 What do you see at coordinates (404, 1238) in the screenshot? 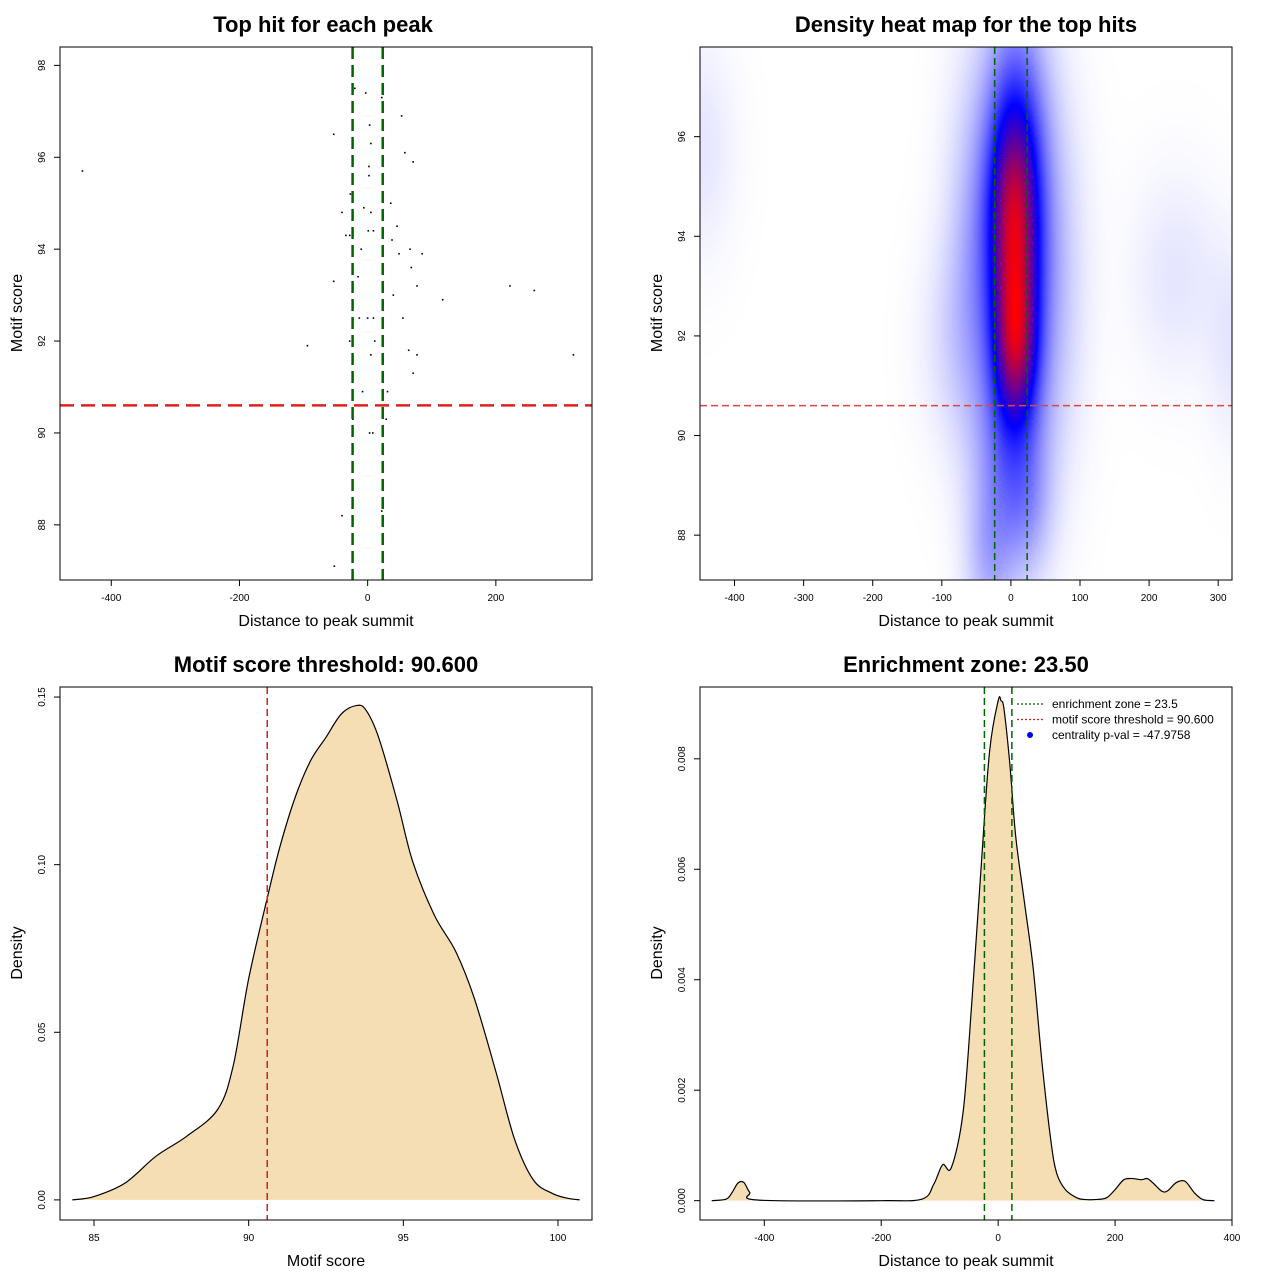
I see `score-density-x-tick-label: 95` at bounding box center [404, 1238].